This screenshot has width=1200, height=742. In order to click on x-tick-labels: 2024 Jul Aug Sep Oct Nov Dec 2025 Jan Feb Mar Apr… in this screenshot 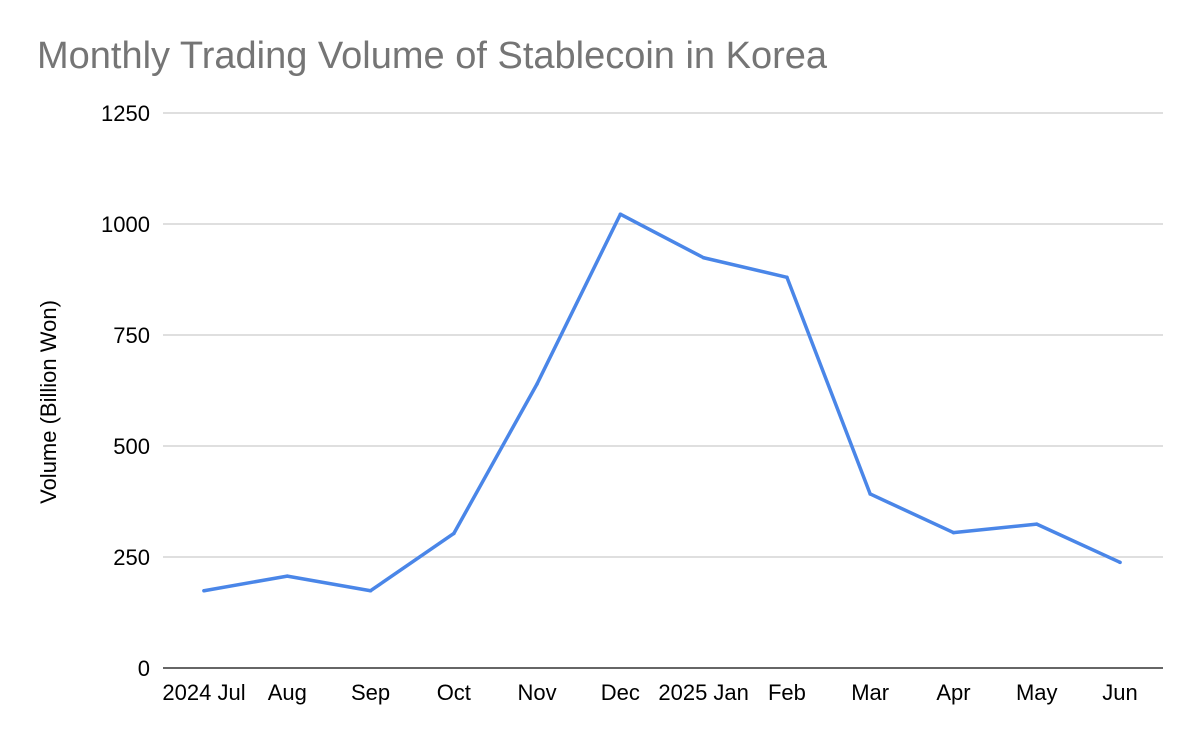, I will do `click(649, 692)`.